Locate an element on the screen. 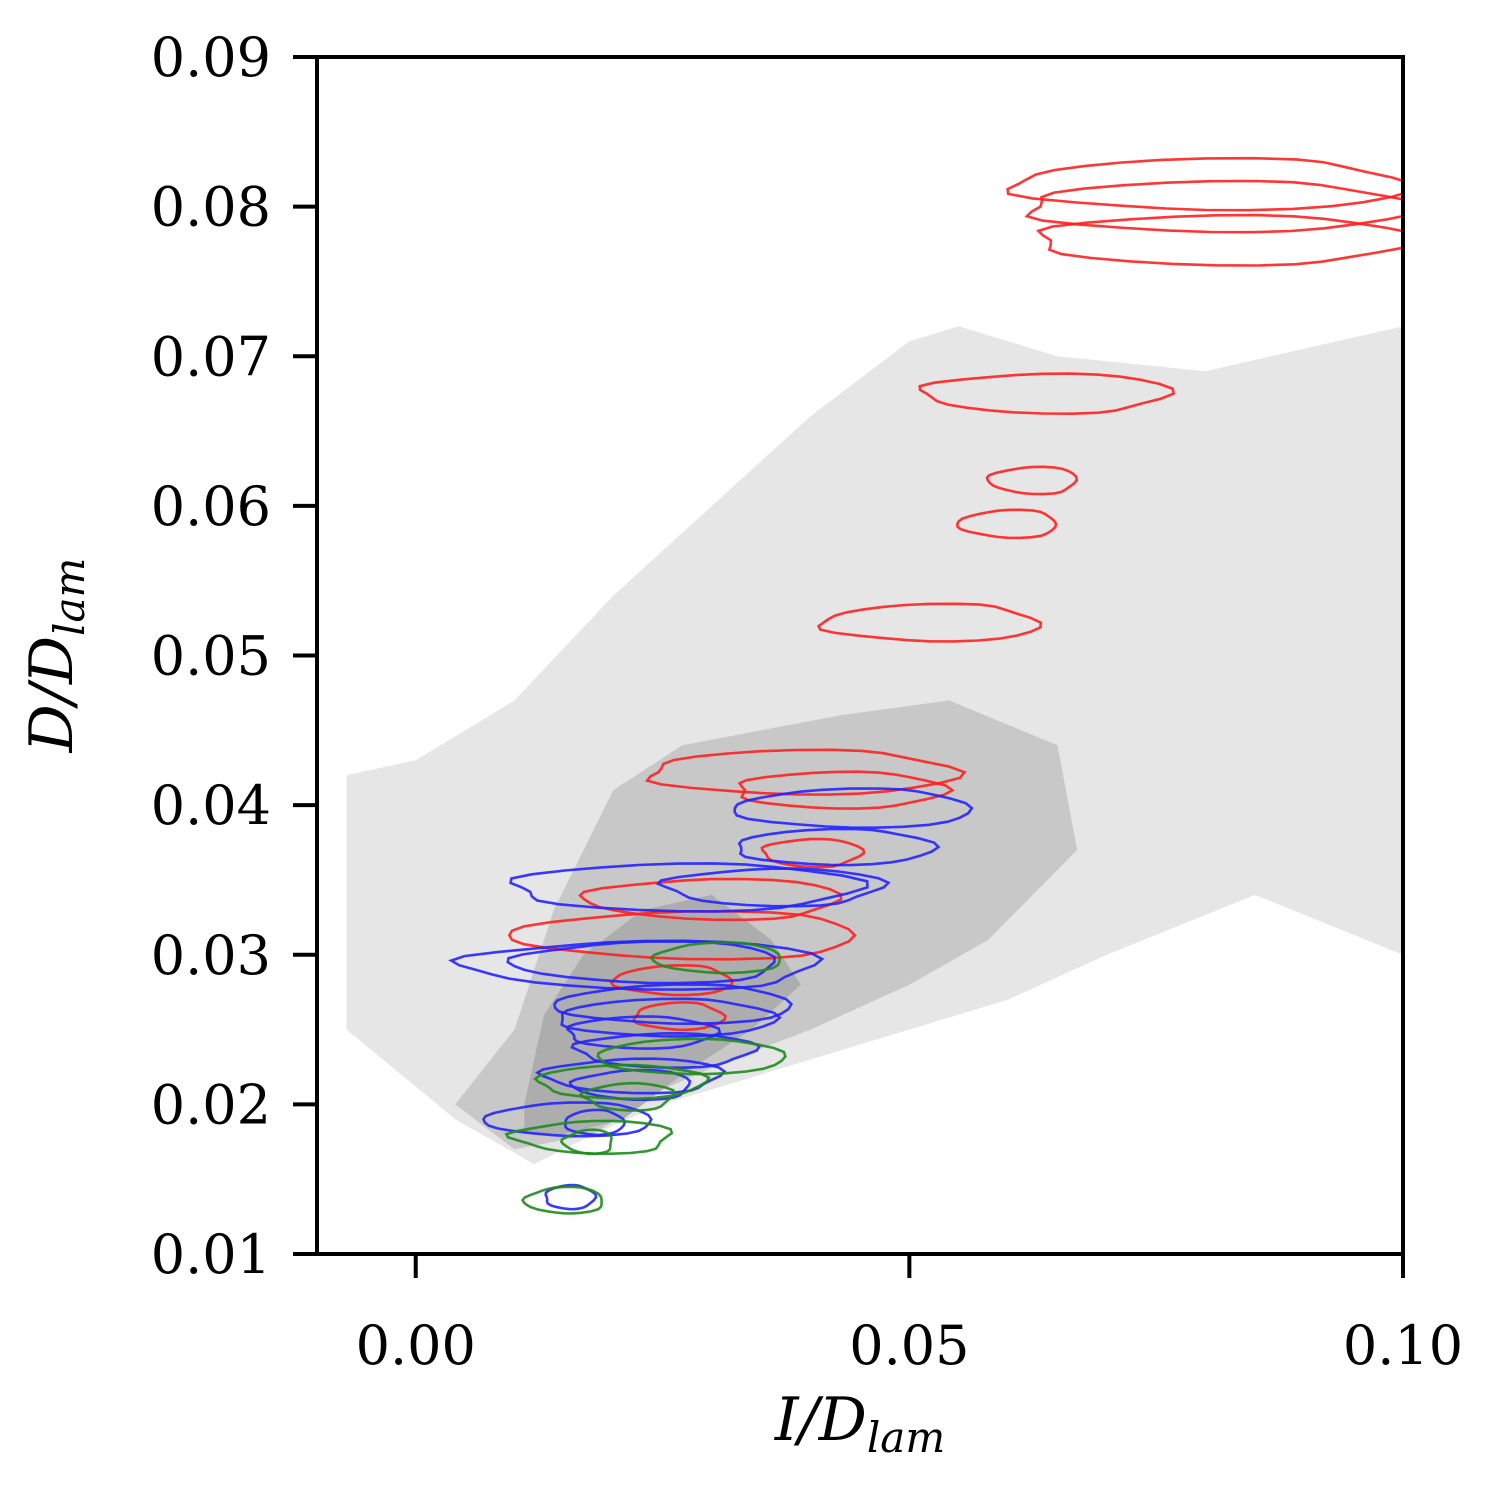 This screenshot has height=1495, width=1495. y-tick-label-0: 0.01 is located at coordinates (211, 1254).